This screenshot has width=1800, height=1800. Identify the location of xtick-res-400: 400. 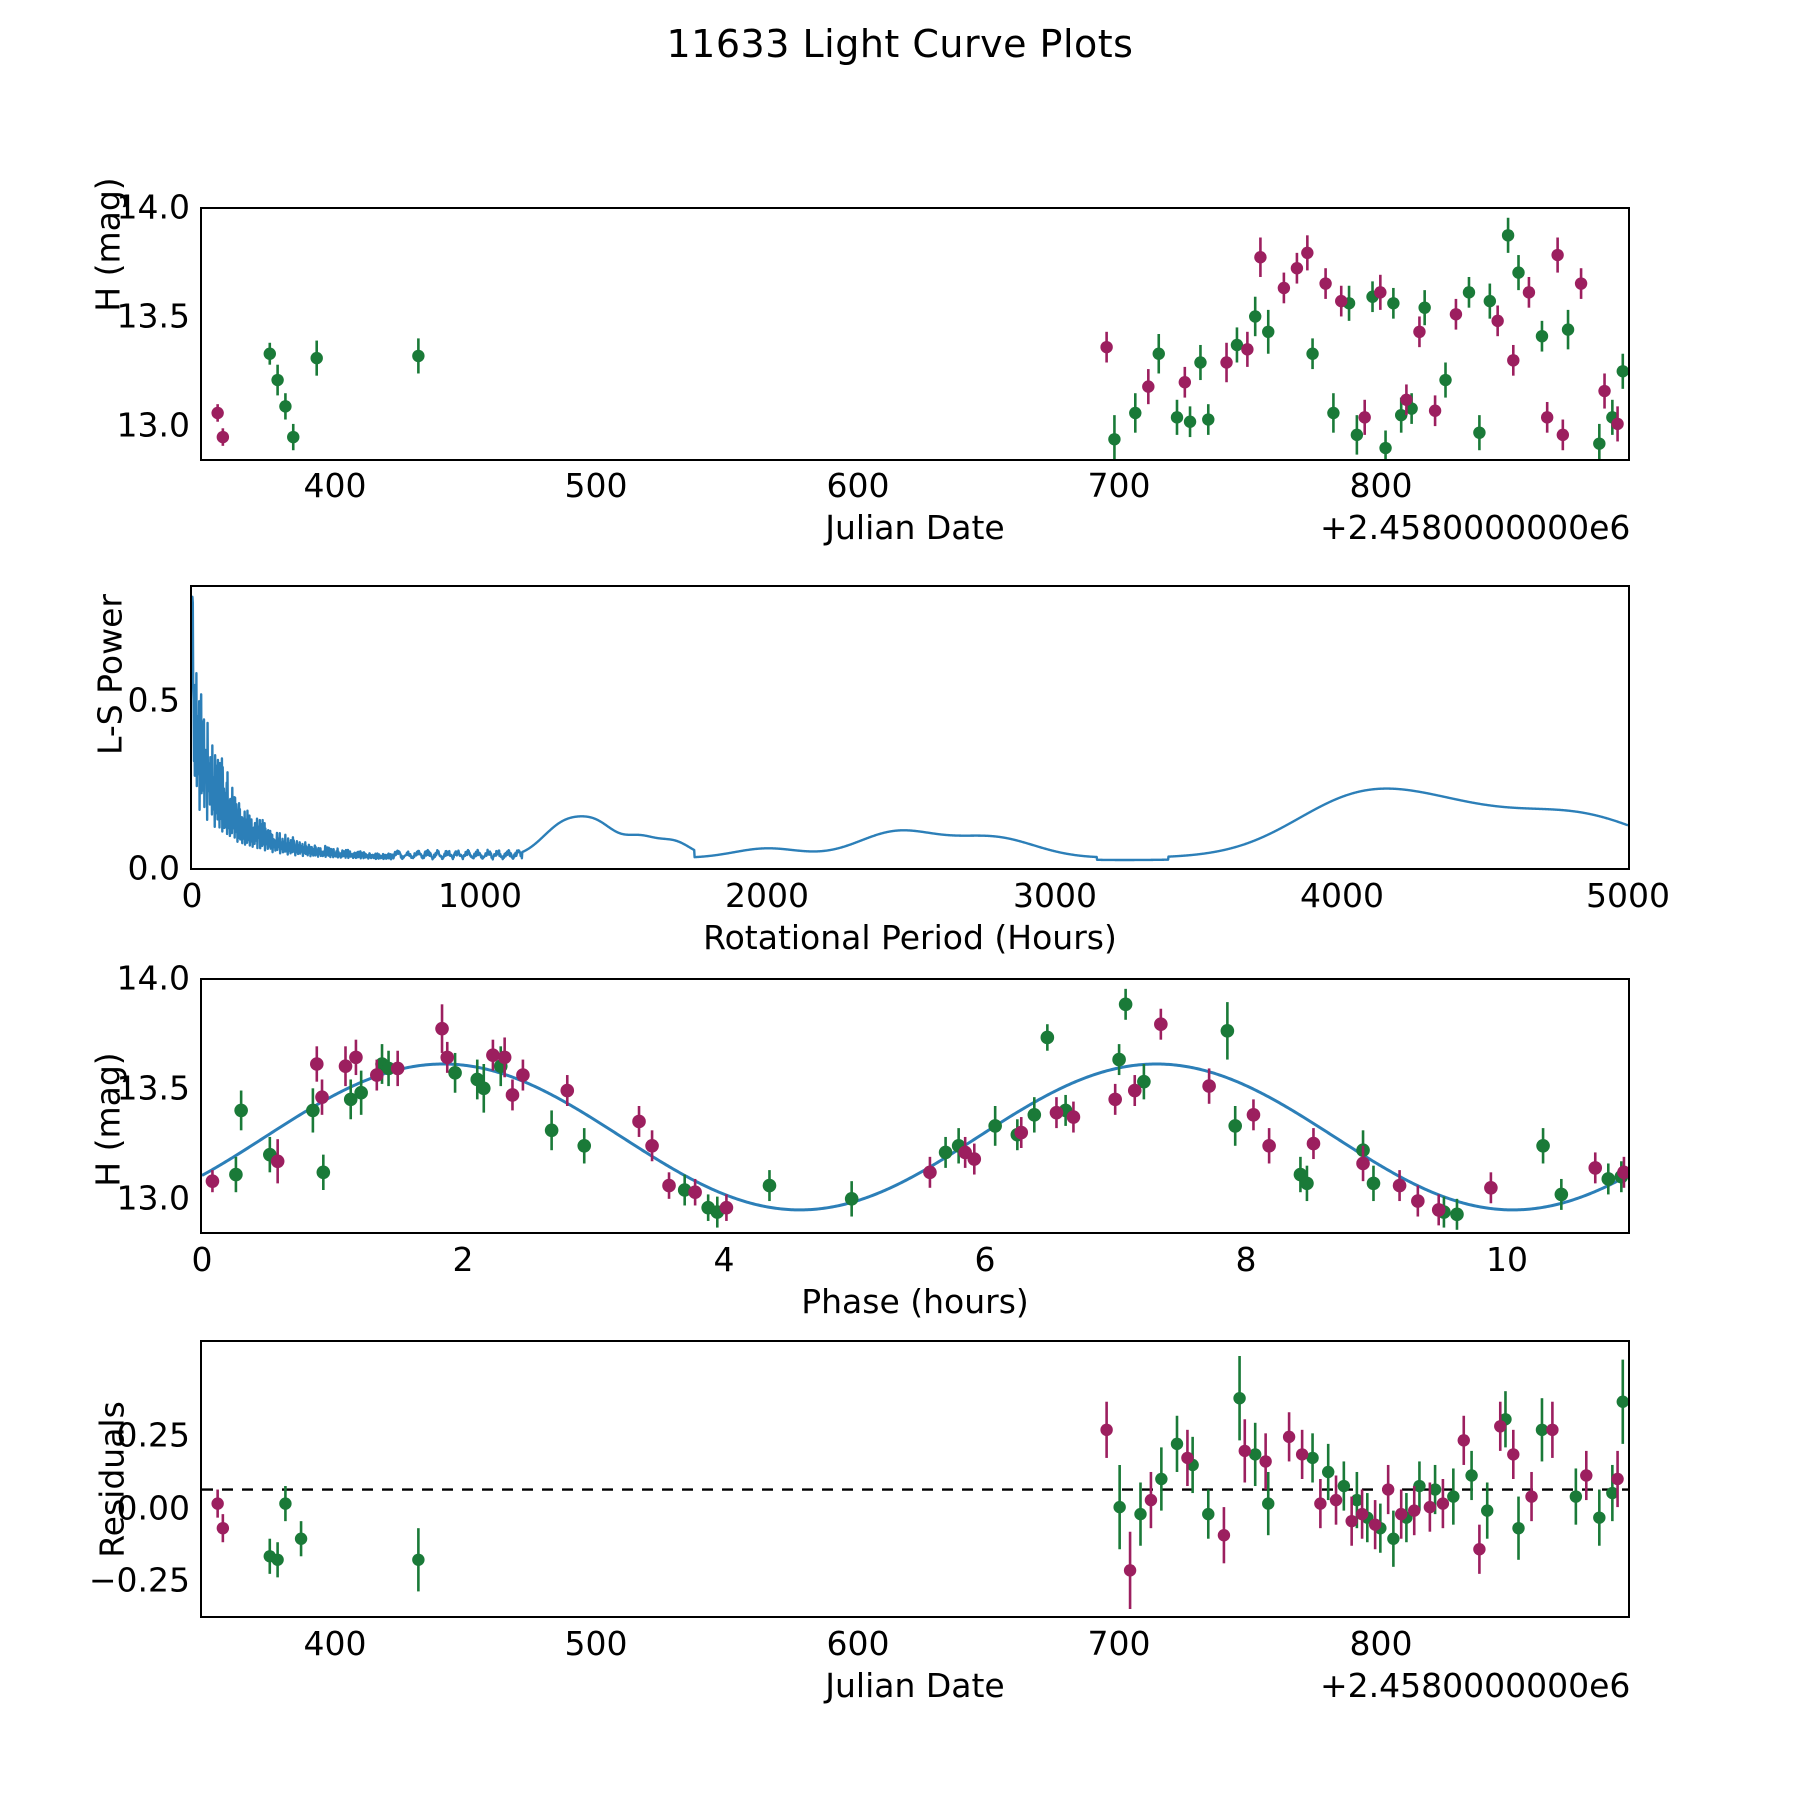
(335, 1643).